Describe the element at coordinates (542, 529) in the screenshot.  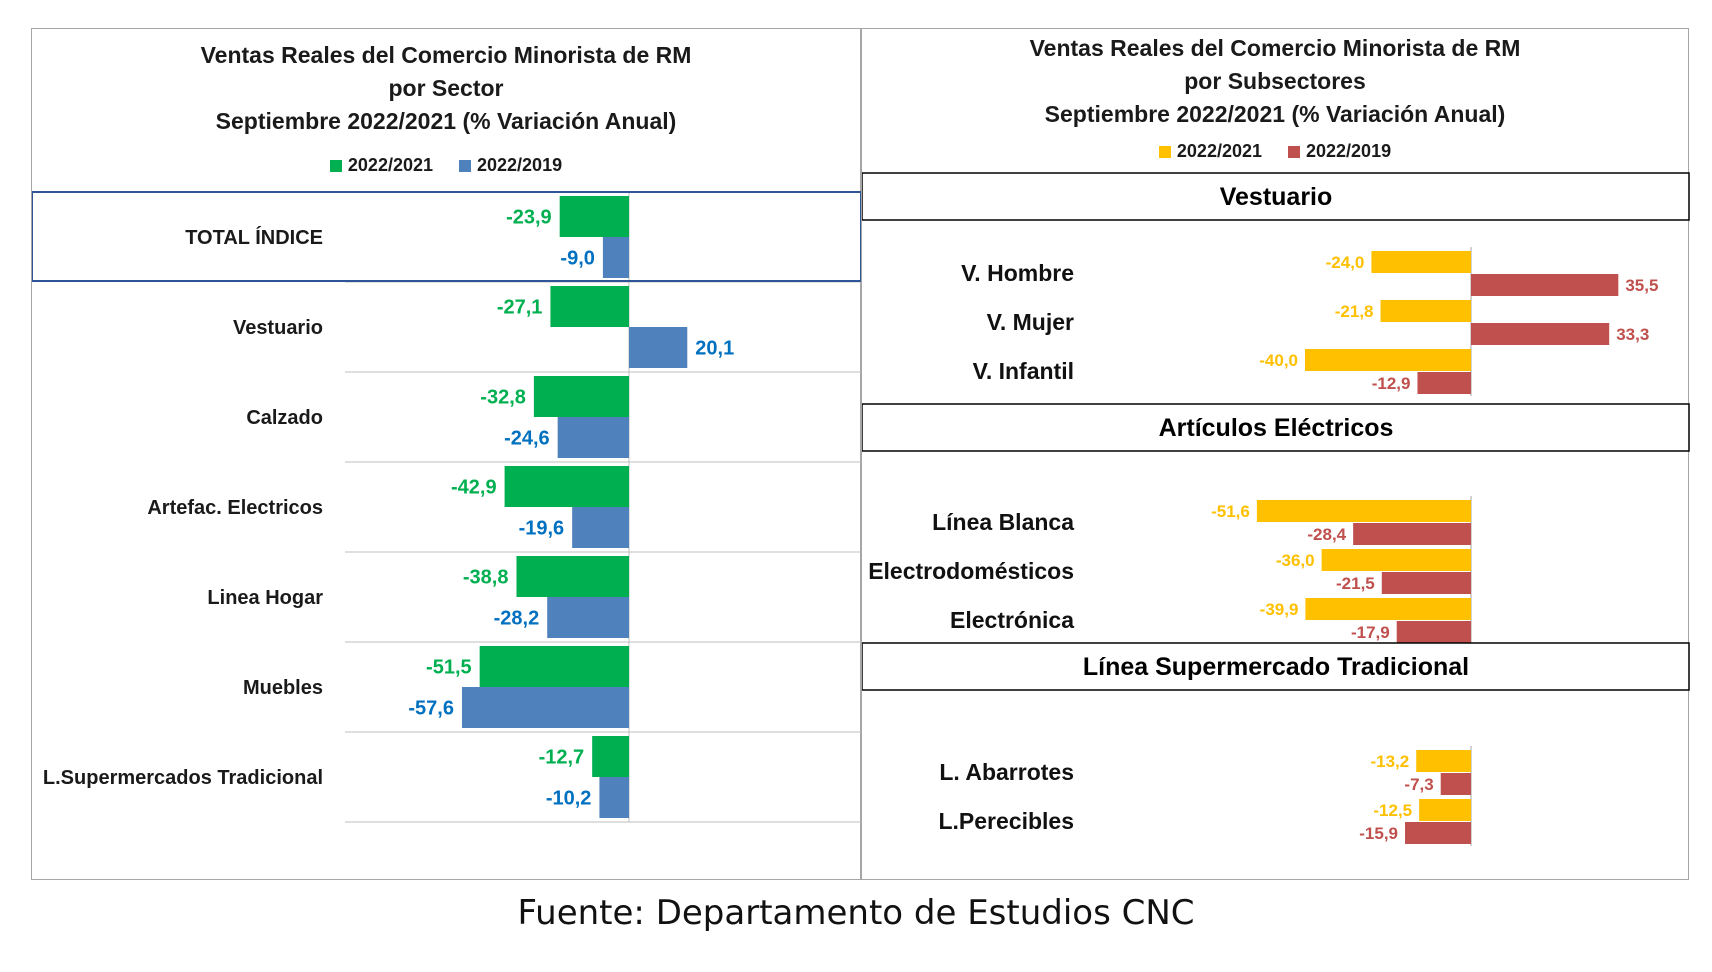
I see `data-label: -19,6` at that location.